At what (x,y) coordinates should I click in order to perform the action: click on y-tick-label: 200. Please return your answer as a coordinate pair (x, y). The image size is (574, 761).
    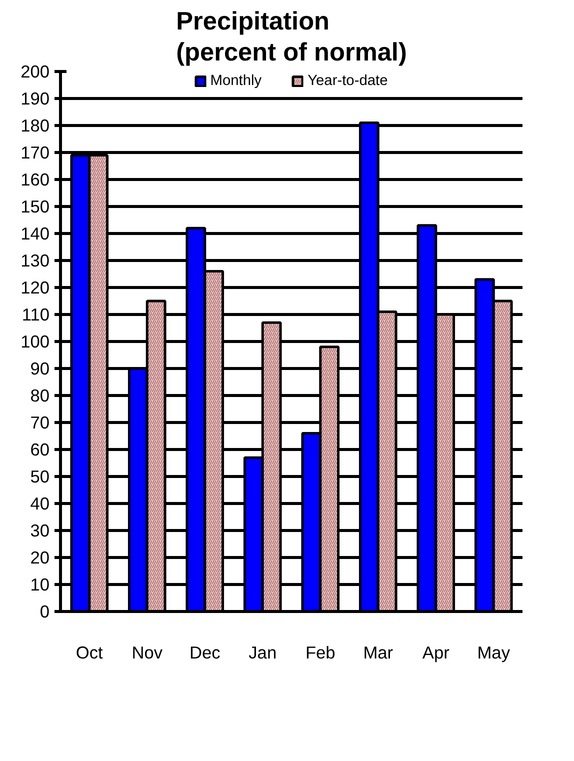
    Looking at the image, I should click on (35, 72).